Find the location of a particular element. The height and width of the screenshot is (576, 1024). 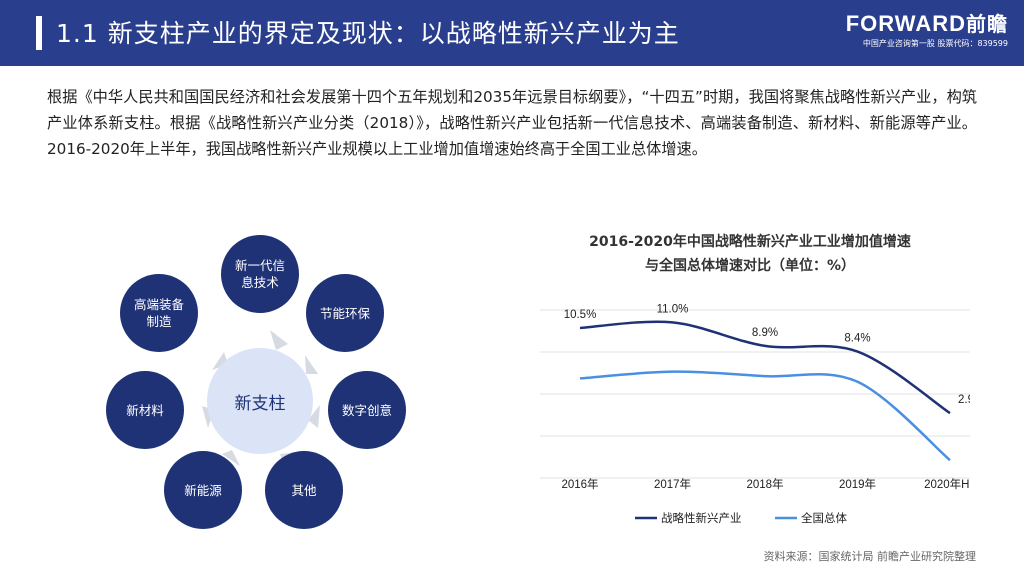

center-node: 新支柱 is located at coordinates (260, 401).